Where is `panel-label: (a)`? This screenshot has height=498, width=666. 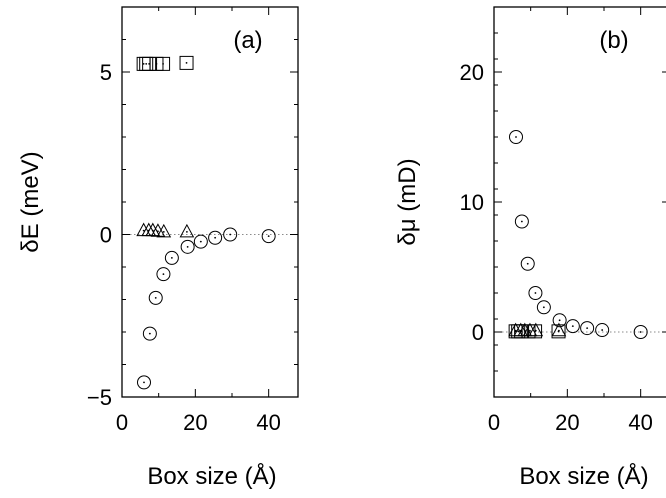
panel-label: (a) is located at coordinates (247, 40).